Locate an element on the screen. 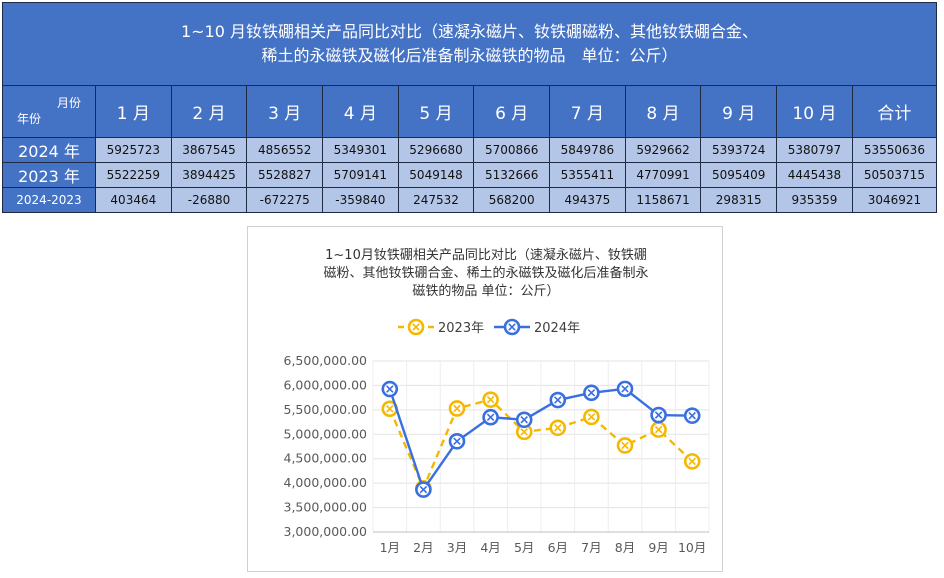 The height and width of the screenshot is (578, 944). table-cell: 5355411 is located at coordinates (587, 175).